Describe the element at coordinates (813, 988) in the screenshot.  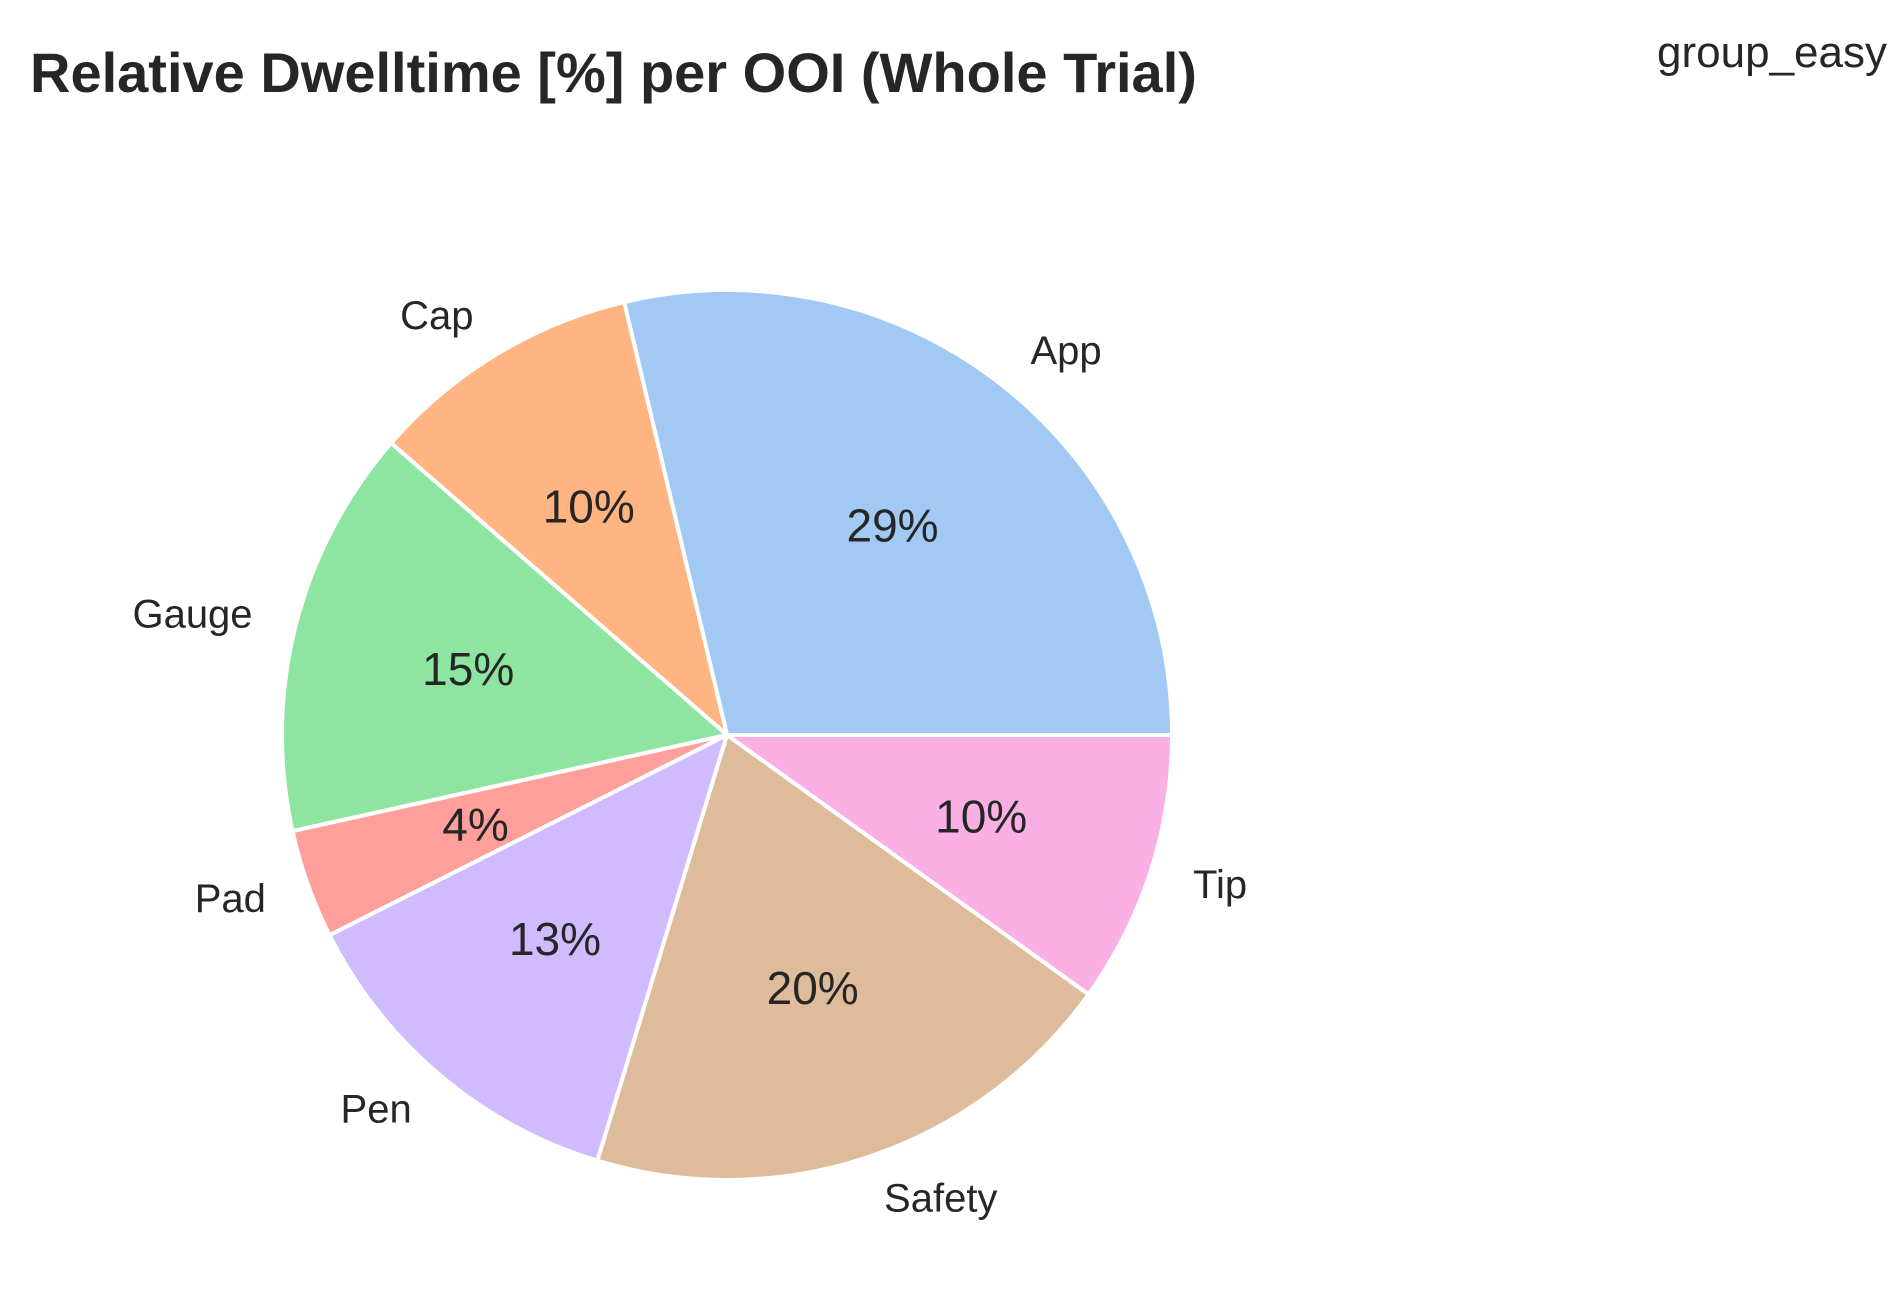
I see `percent-label-safety: 20%` at that location.